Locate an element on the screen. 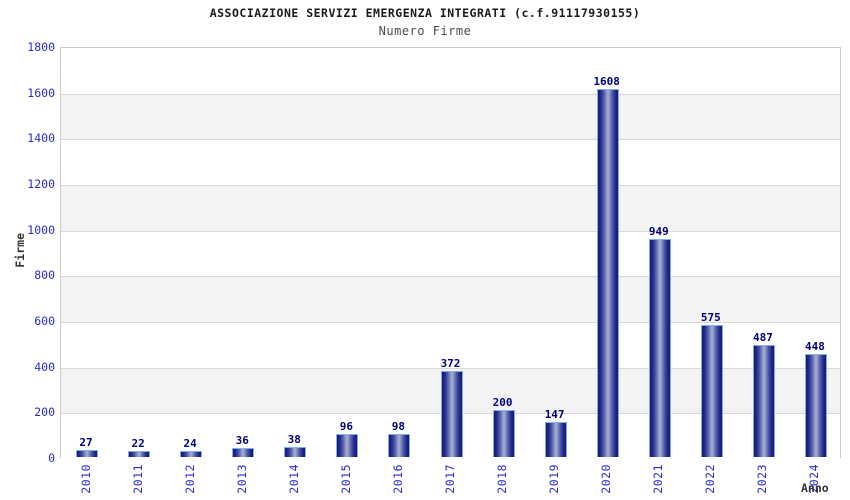 The image size is (850, 500). bar-value-label: 38 is located at coordinates (294, 439).